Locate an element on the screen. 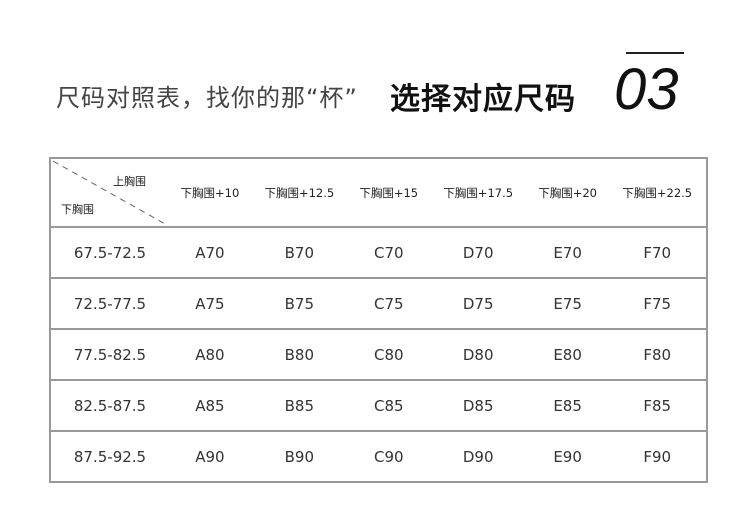 The image size is (750, 529). number-overline is located at coordinates (655, 53).